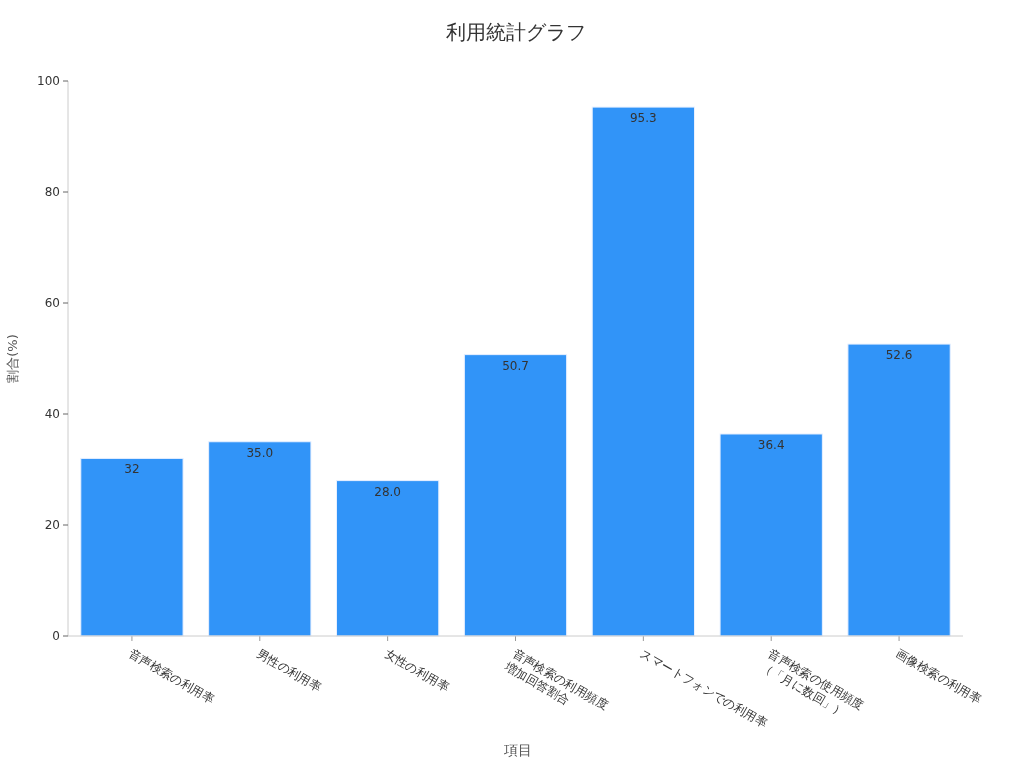 Image resolution: width=1024 pixels, height=768 pixels. I want to click on data-label: 52.6, so click(899, 355).